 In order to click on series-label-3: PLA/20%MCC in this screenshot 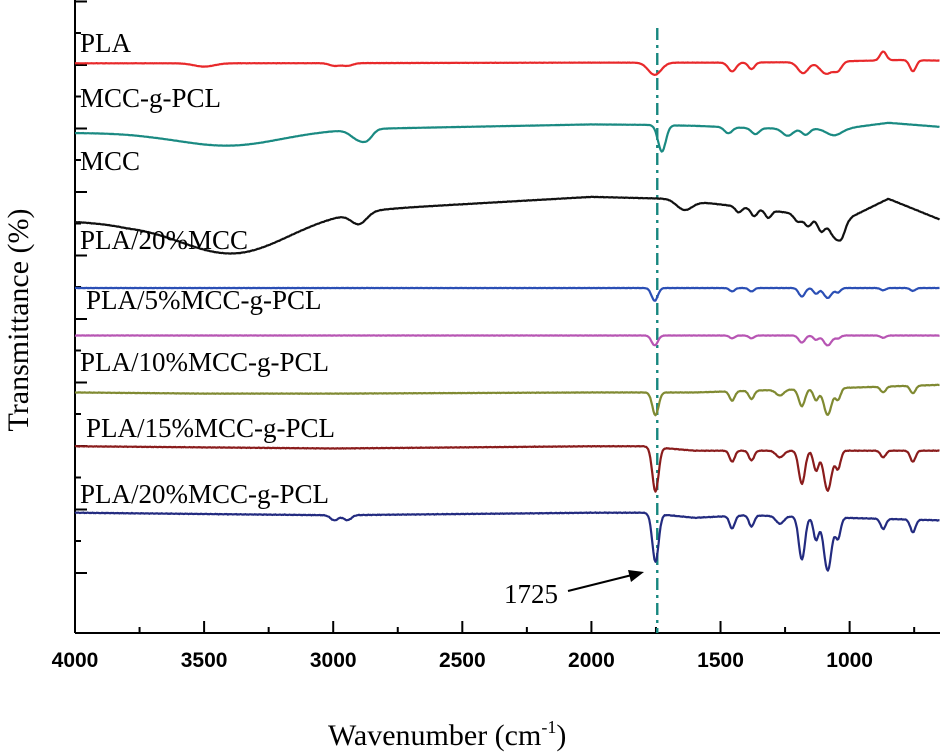, I will do `click(164, 240)`.